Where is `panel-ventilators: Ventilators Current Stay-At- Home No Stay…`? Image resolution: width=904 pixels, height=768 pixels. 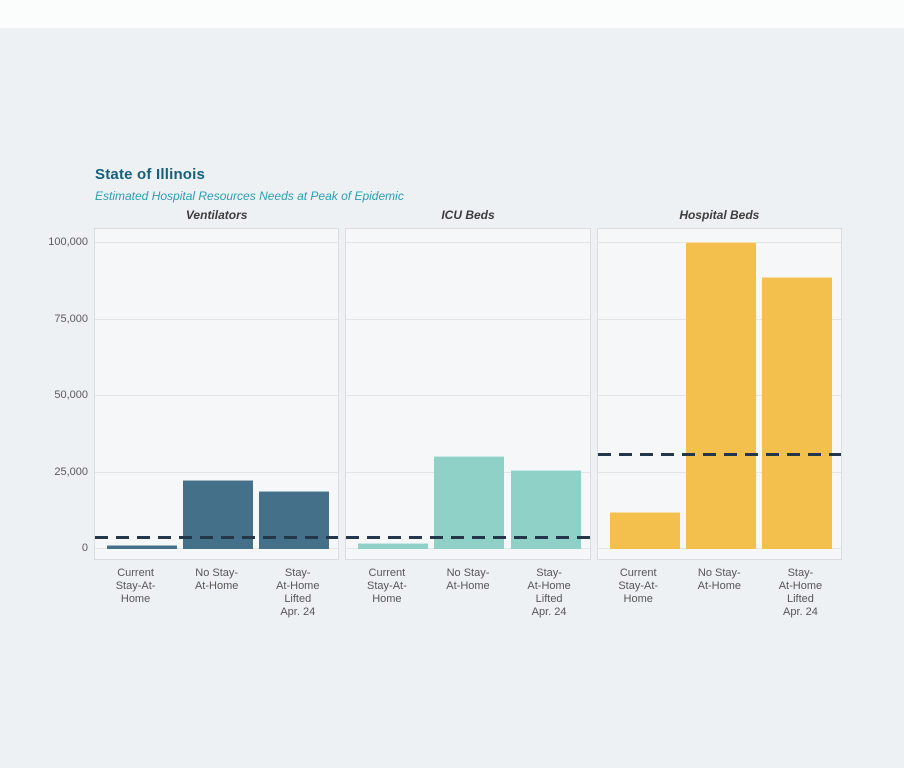
panel-ventilators: Ventilators Current Stay-At- Home No Stay… is located at coordinates (217, 413).